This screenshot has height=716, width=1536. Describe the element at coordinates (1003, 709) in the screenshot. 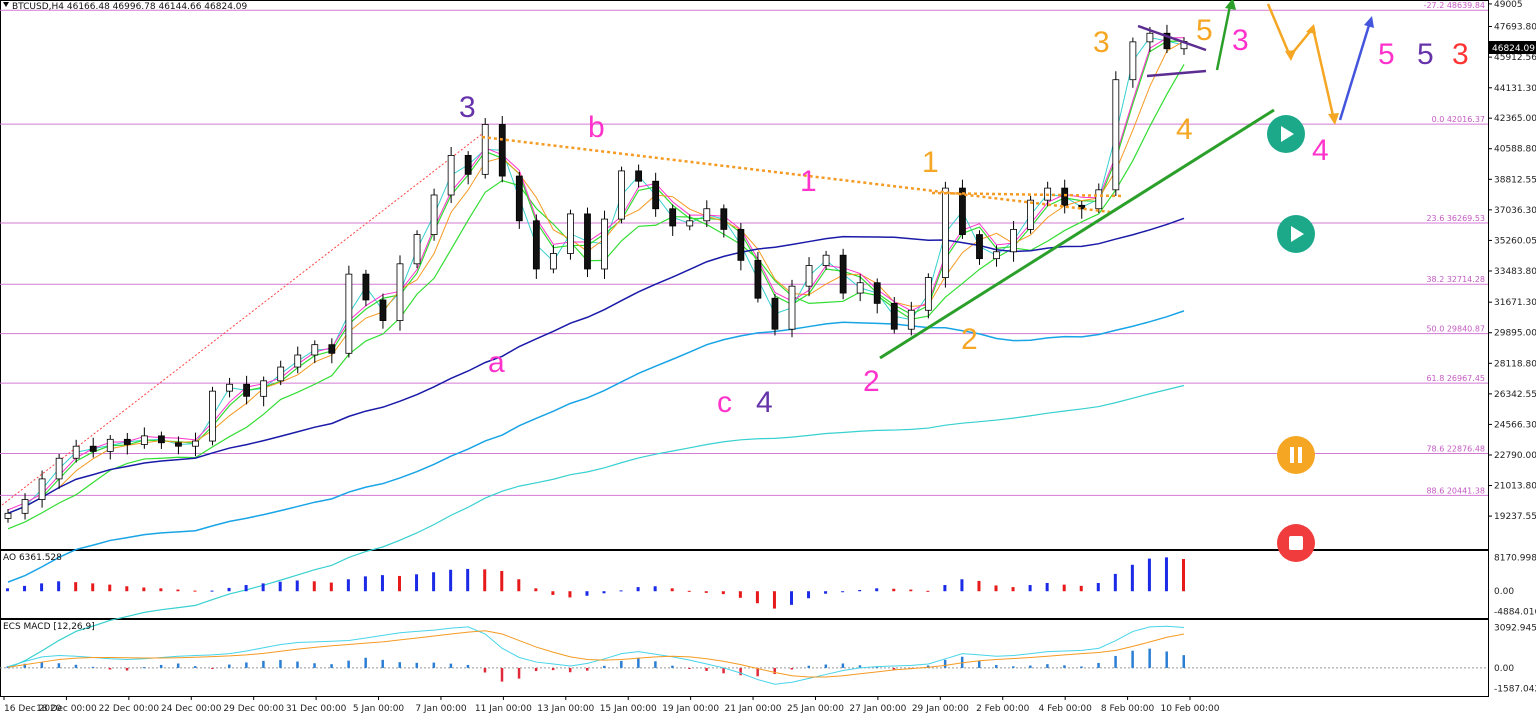

I see `time-tick-label: 2 Feb 00:00` at that location.